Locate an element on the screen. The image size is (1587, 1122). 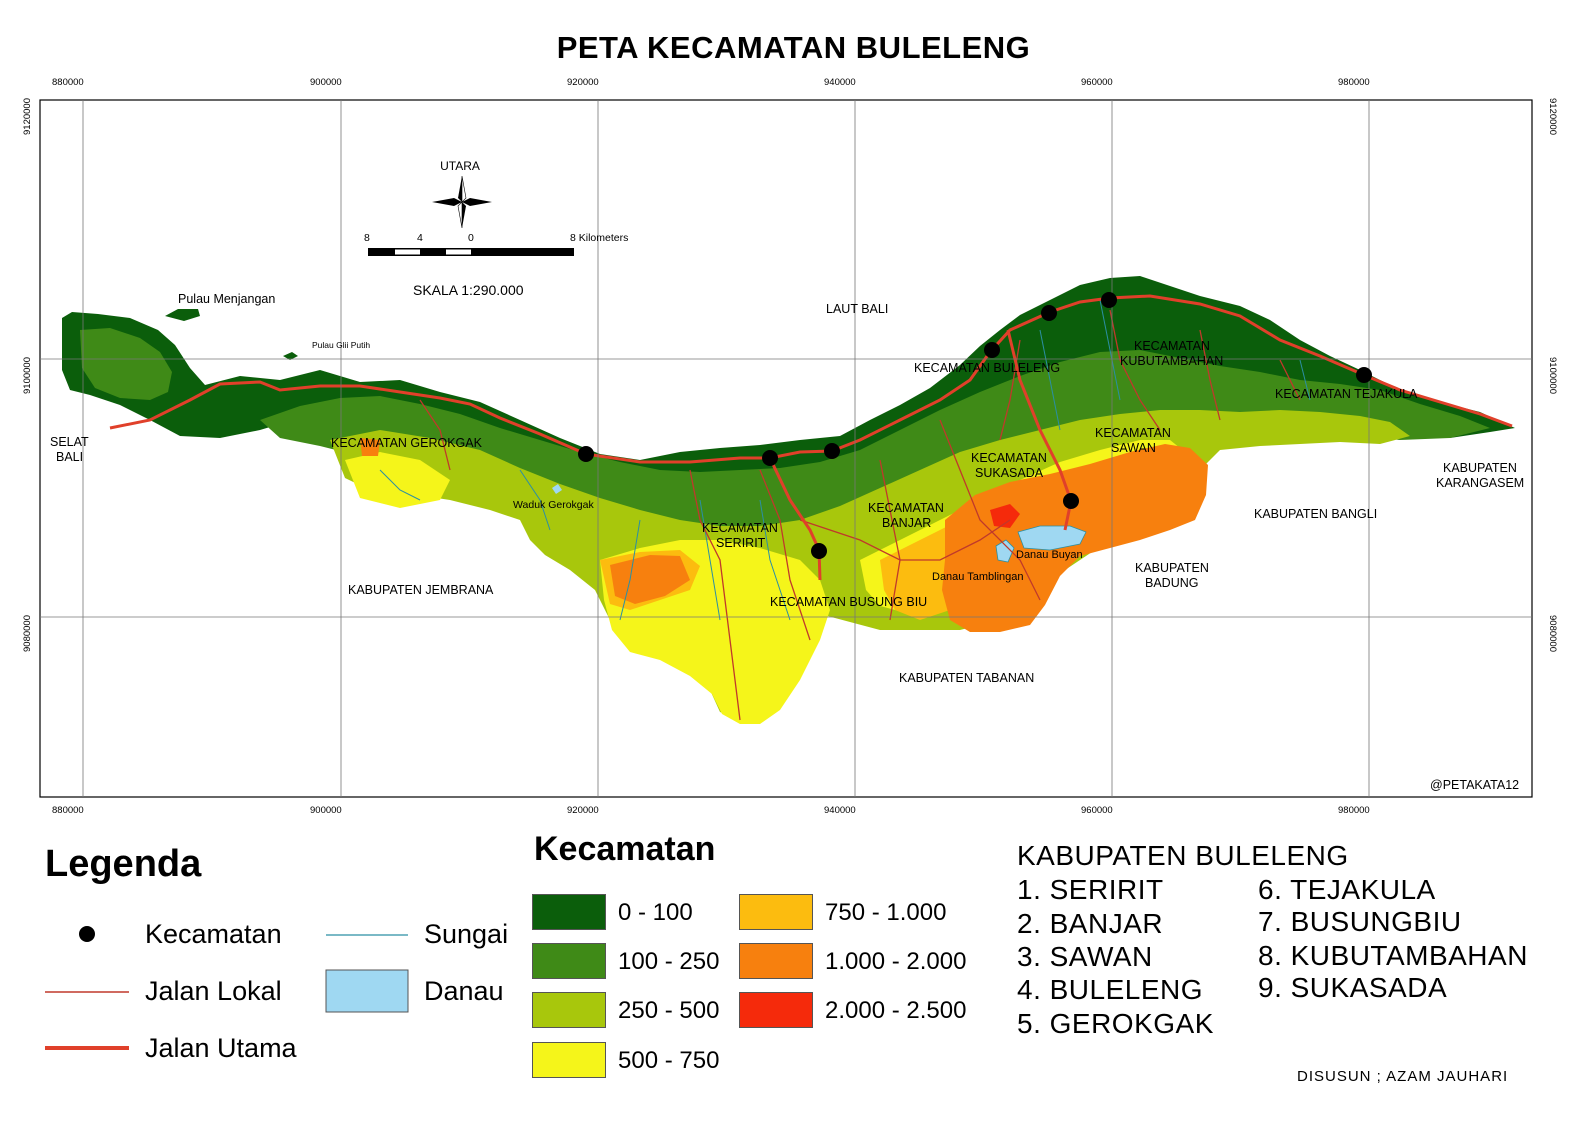
legend-jalan-lokal-label: Jalan Lokal is located at coordinates (213, 991).